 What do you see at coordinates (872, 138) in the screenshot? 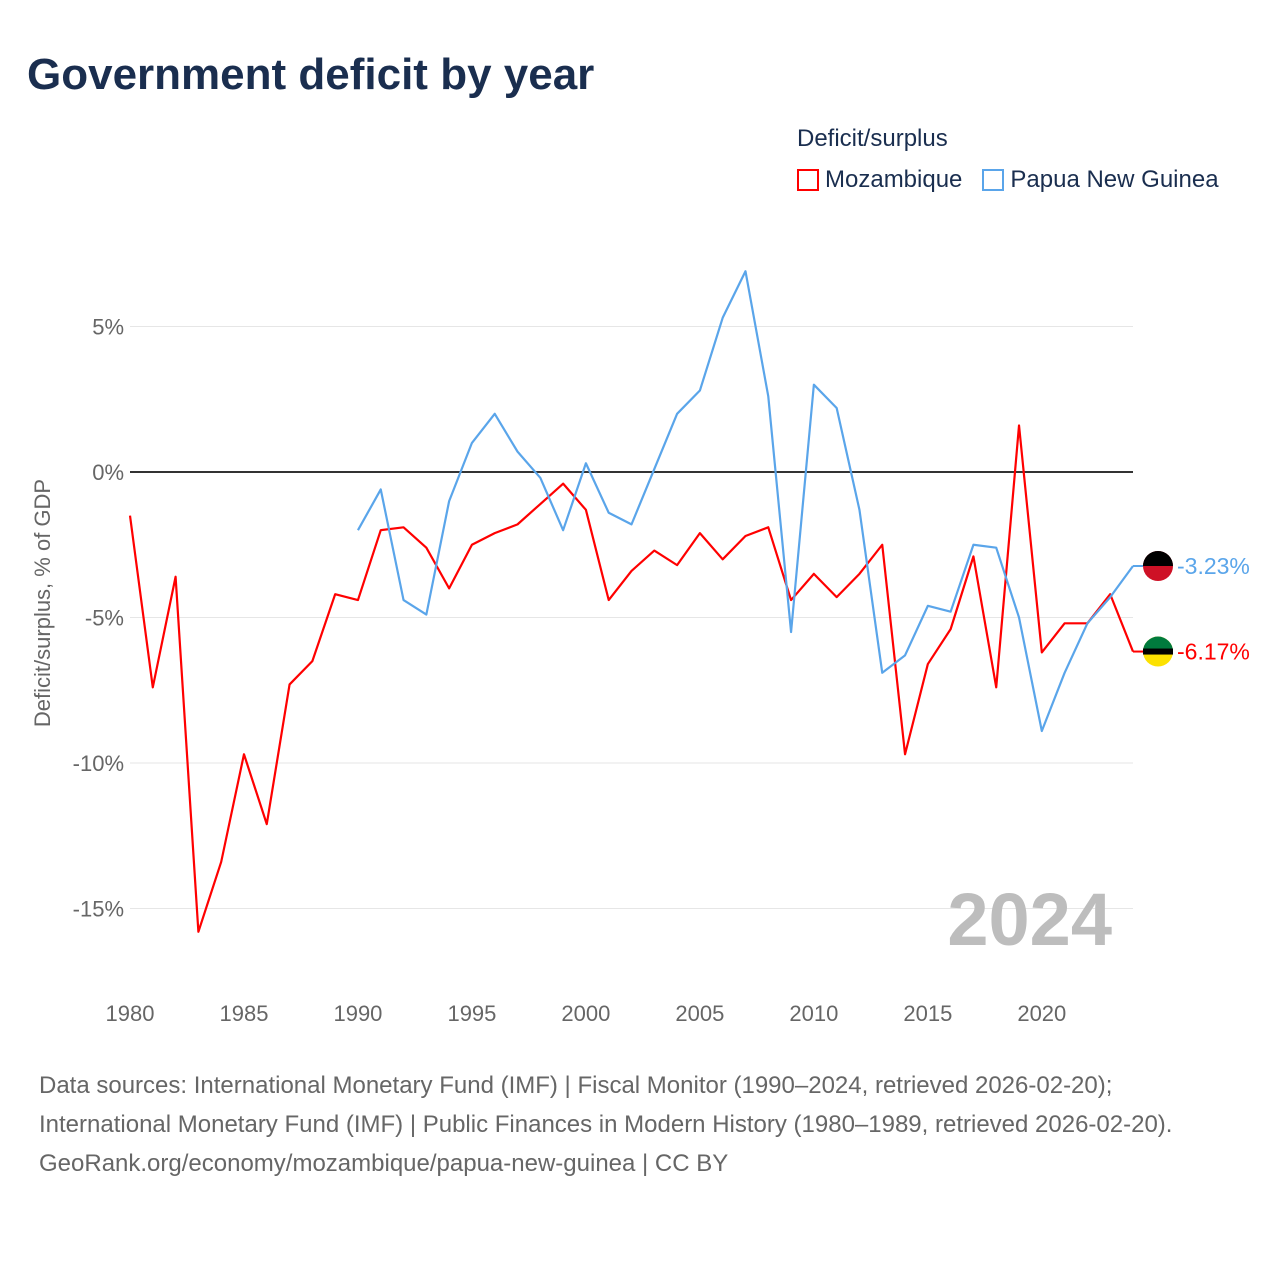
I see `legend-title: Deficit/surplus` at bounding box center [872, 138].